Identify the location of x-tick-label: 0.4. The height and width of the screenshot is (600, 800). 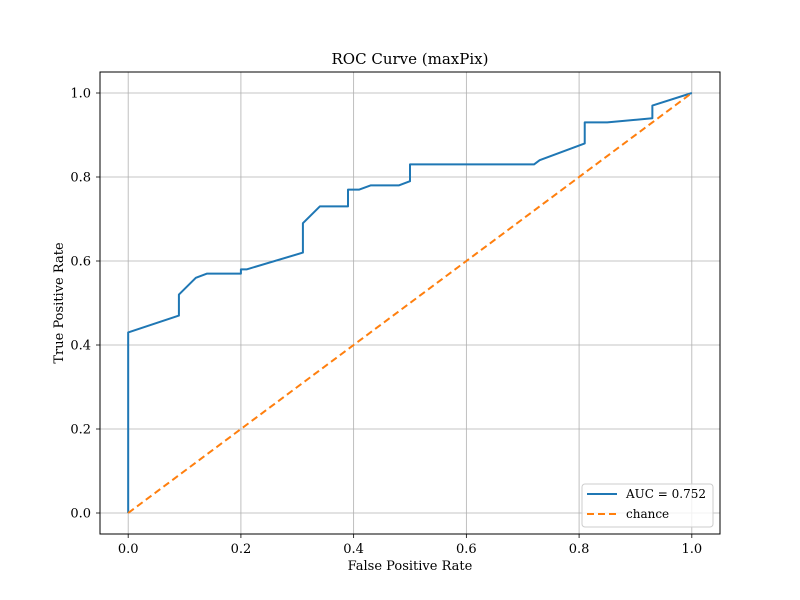
(353, 549).